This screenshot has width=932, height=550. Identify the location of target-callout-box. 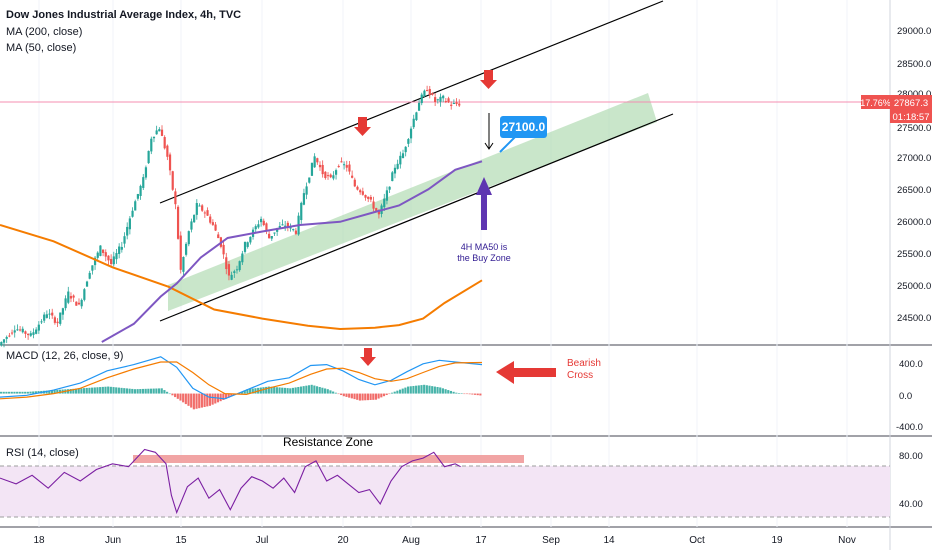
(523, 127).